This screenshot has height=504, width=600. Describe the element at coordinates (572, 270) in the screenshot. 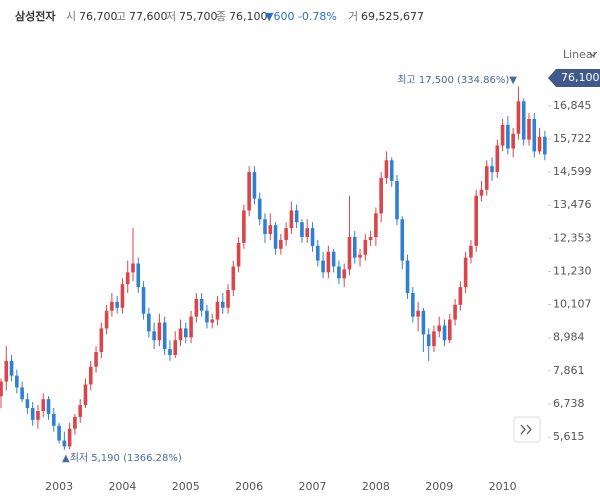

I see `y-tick-label: 11,230` at that location.